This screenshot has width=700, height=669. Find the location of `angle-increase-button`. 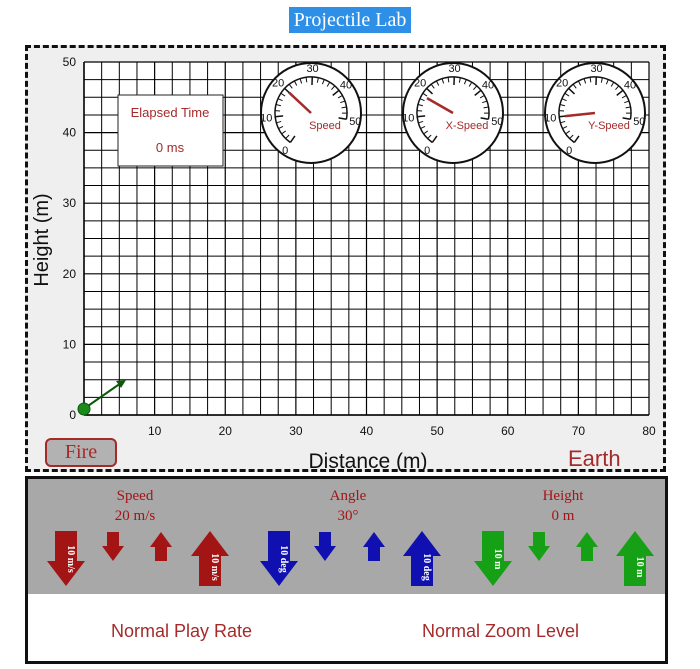

angle-increase-button is located at coordinates (374, 547).